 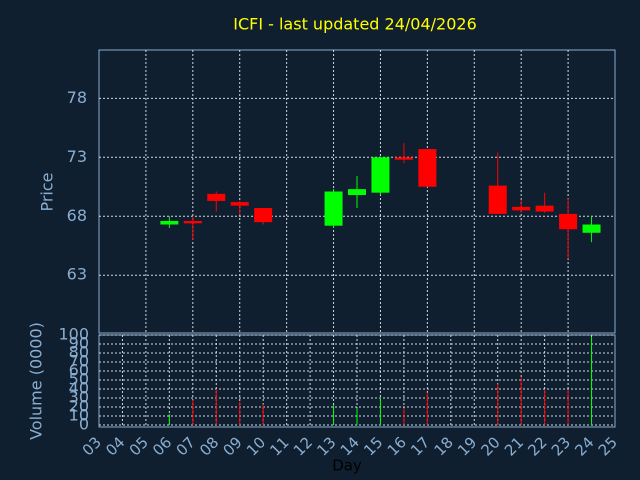 What do you see at coordinates (84, 424) in the screenshot?
I see `volume-tick-label: 0` at bounding box center [84, 424].